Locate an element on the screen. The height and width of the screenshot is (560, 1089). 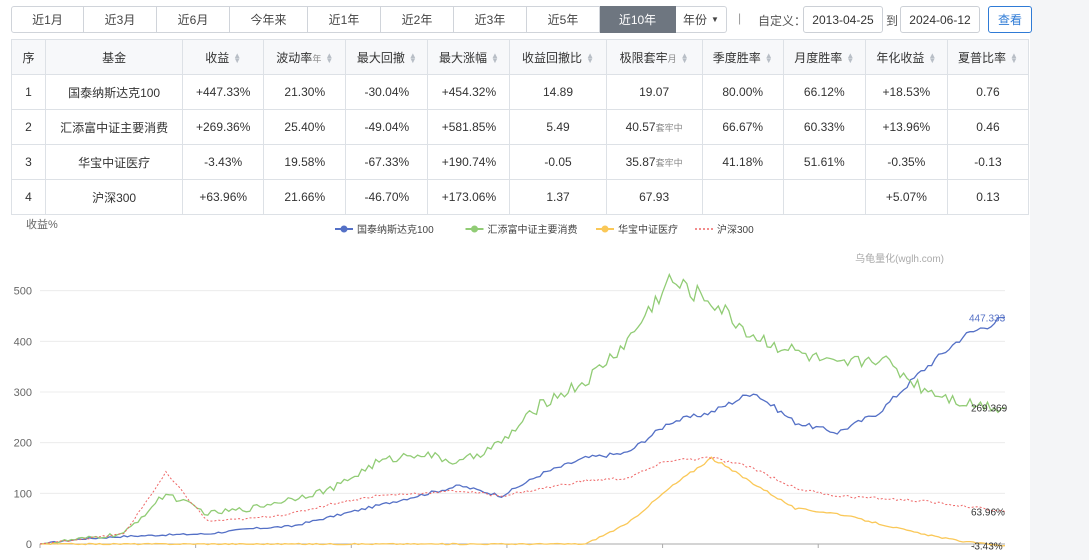
y-tick-label: 100 is located at coordinates (23, 494).